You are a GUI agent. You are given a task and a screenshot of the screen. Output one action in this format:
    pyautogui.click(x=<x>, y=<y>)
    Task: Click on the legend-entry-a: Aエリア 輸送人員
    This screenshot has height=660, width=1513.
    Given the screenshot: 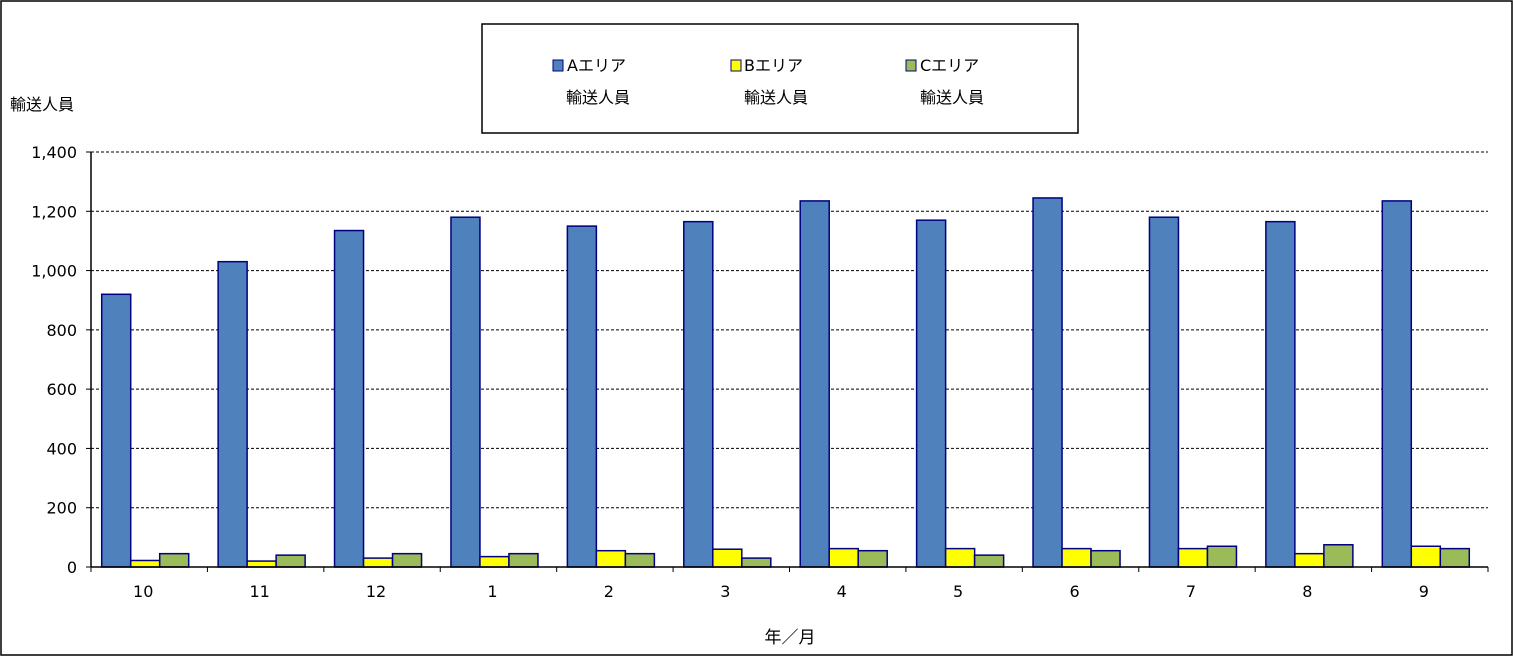 What is the action you would take?
    pyautogui.click(x=591, y=81)
    